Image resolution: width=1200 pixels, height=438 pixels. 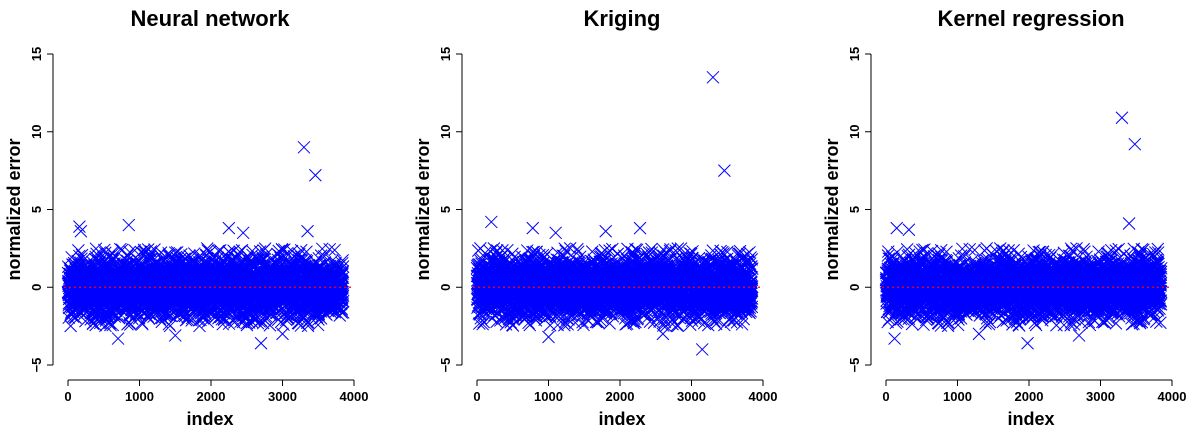 I want to click on data-points, so click(x=205, y=245).